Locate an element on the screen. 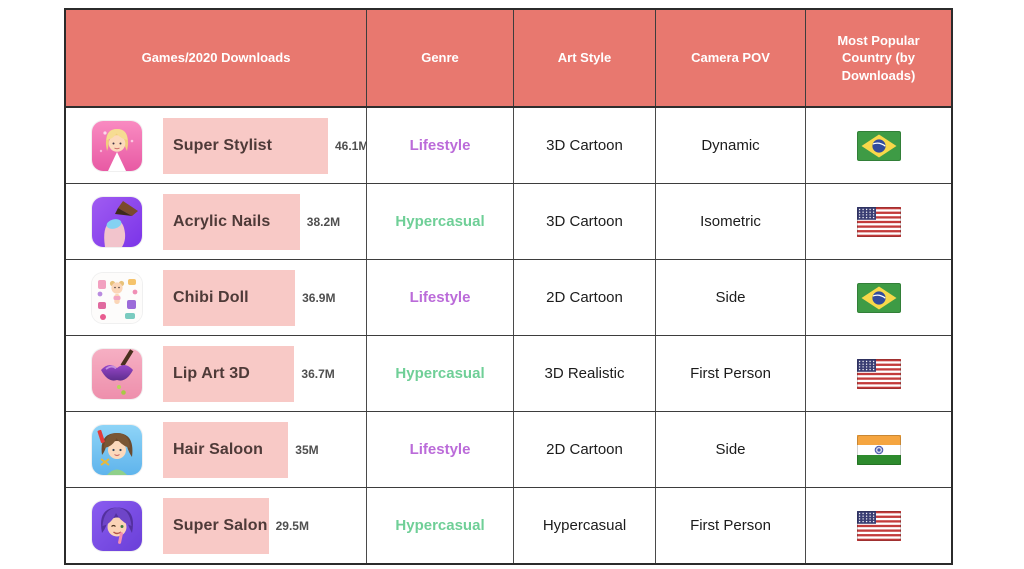 This screenshot has height=569, width=1024. game-name: Lip Art 3D is located at coordinates (211, 373).